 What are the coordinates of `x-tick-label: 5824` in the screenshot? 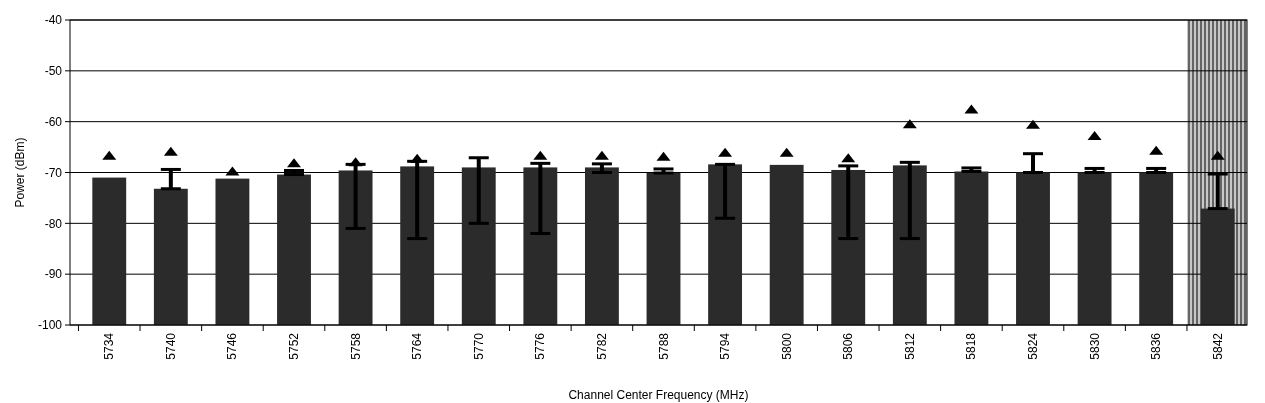 It's located at (1033, 346).